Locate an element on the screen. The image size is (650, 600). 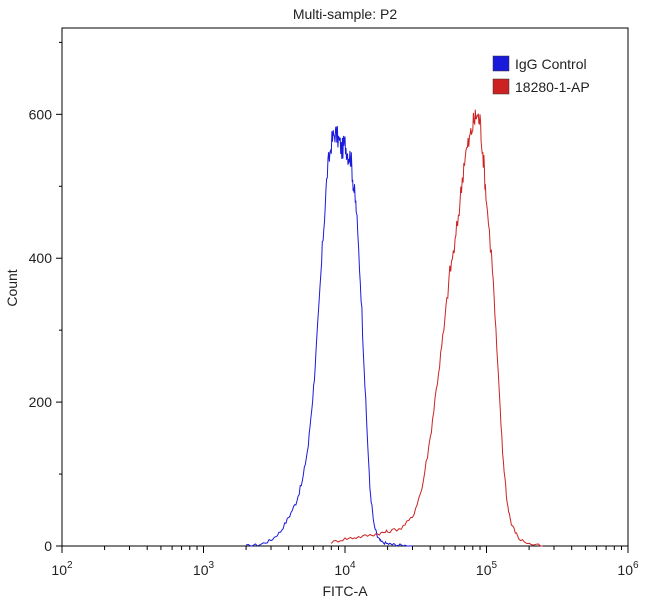
x-tick-label: 10⁶ is located at coordinates (628, 569).